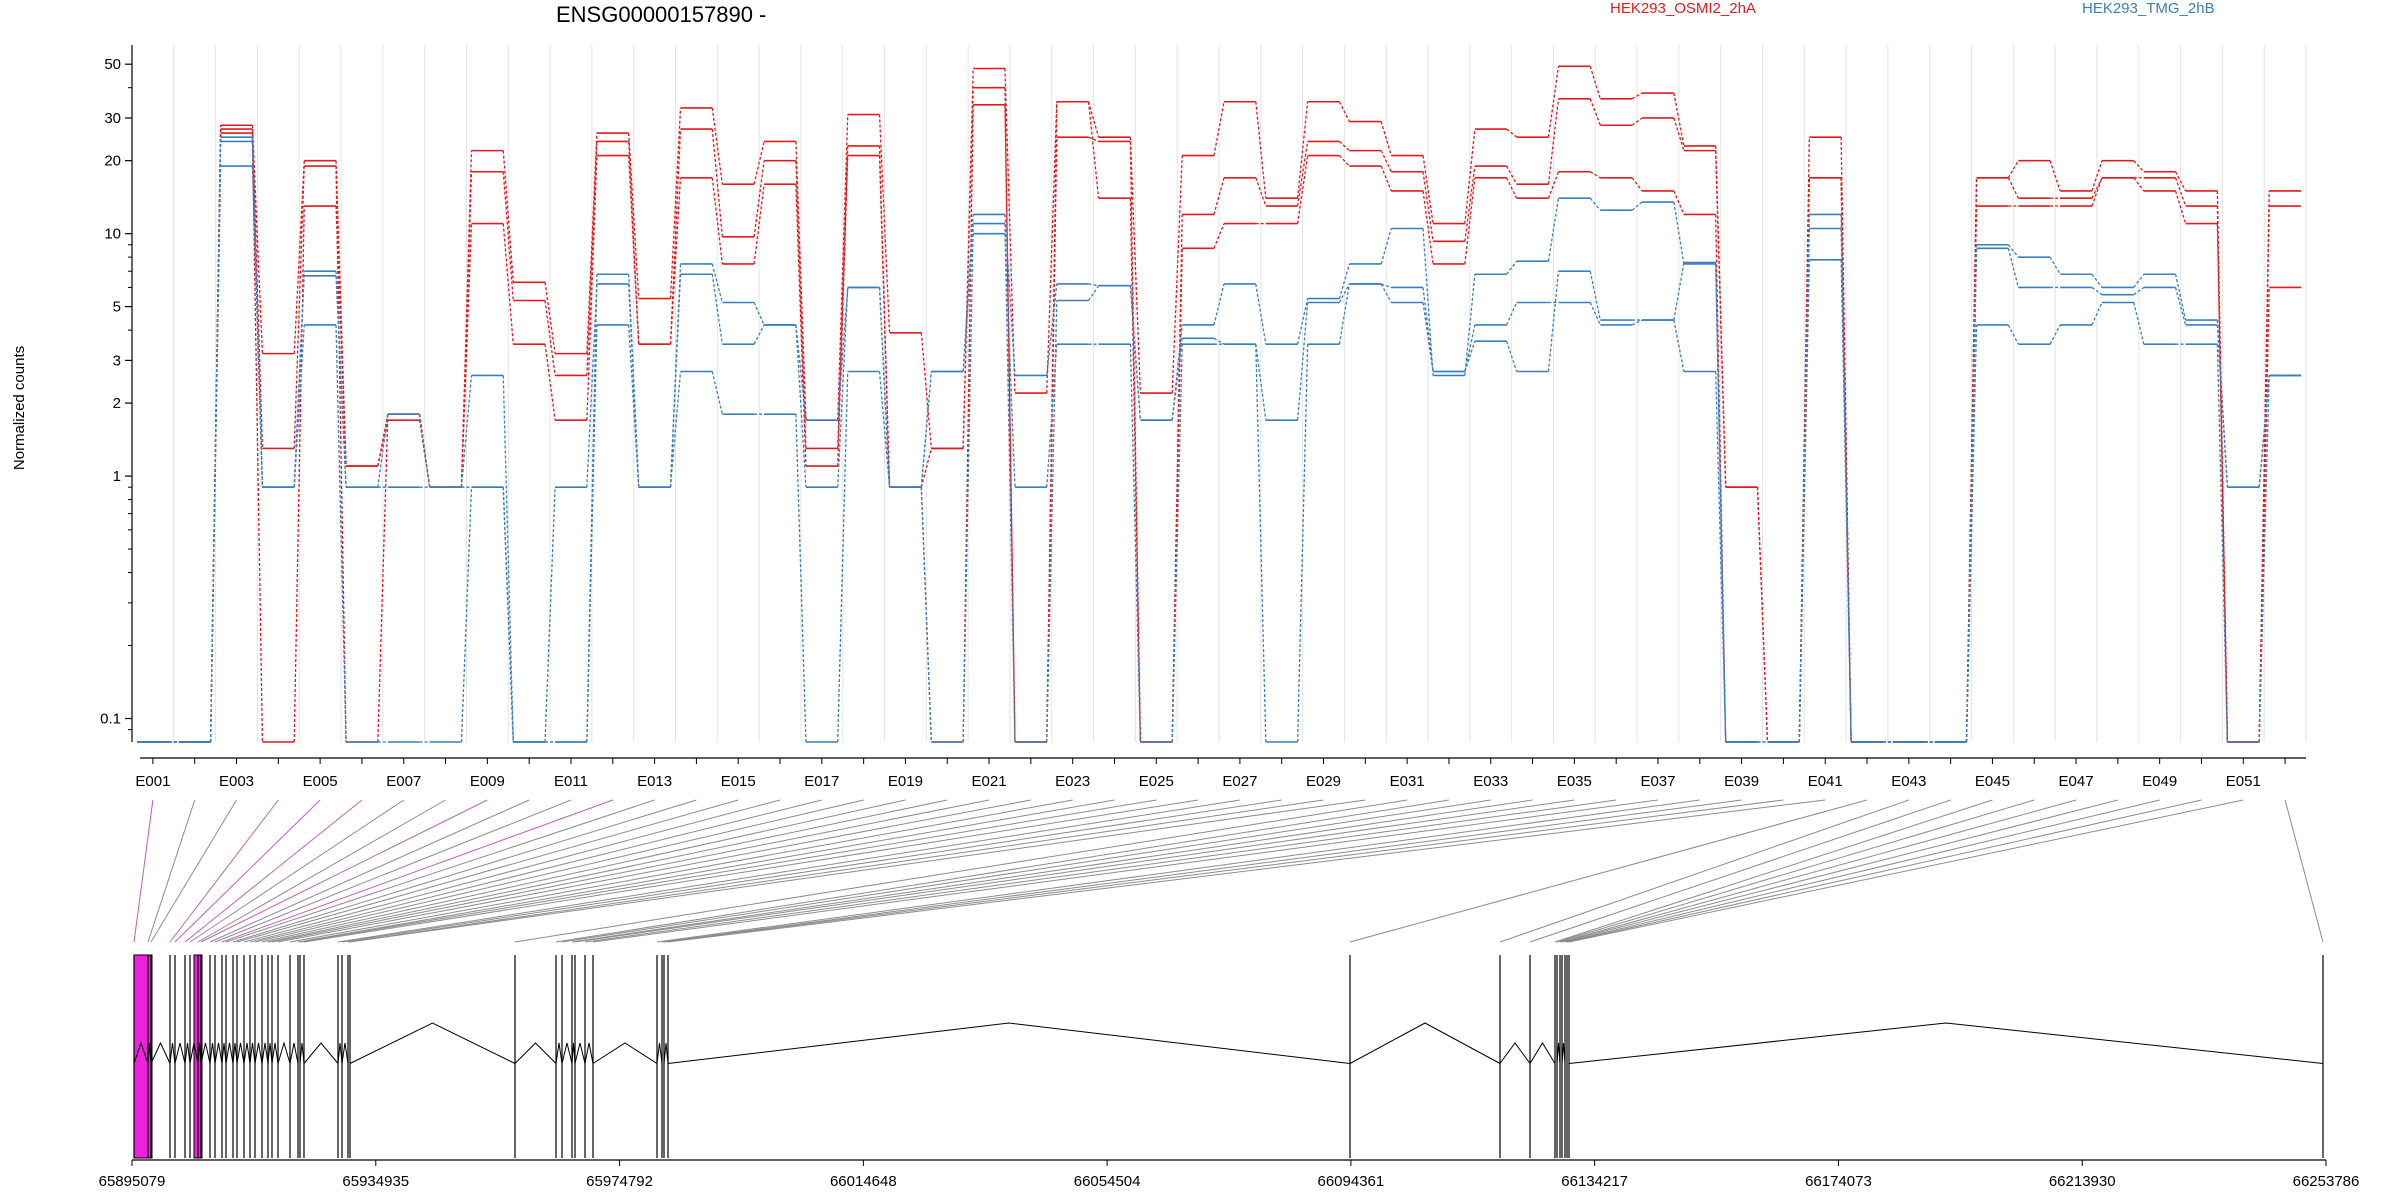  Describe the element at coordinates (2082, 1181) in the screenshot. I see `genome-tick-label: 66213930` at that location.